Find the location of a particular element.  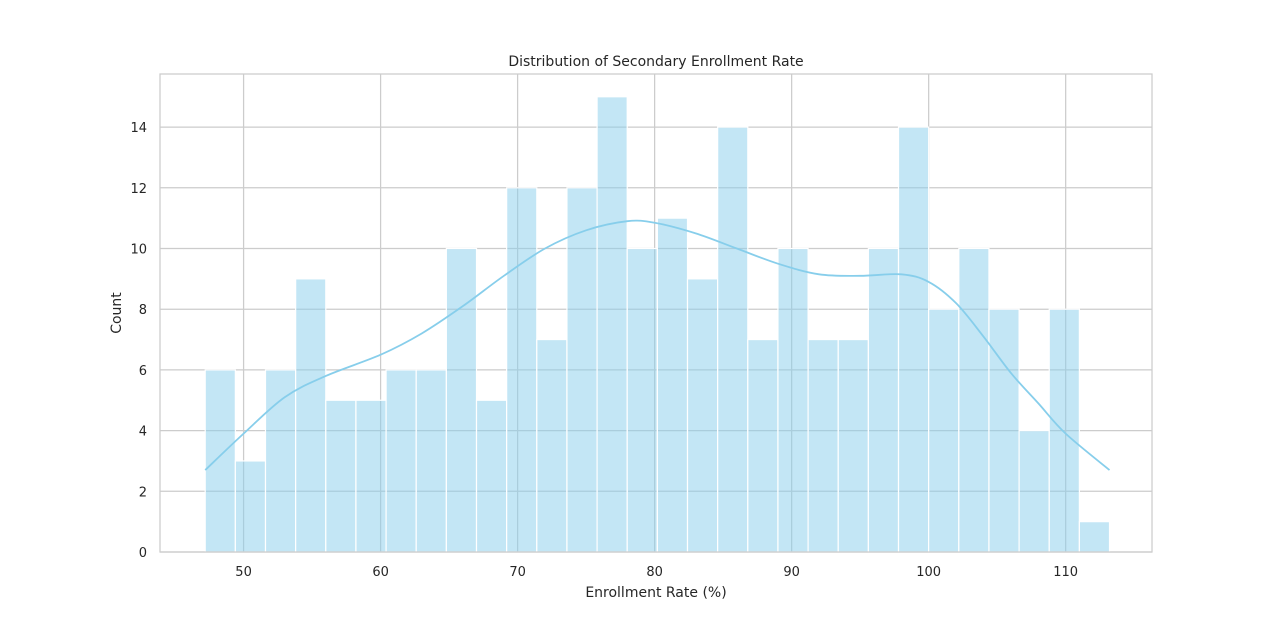

y-tick-label: 4 is located at coordinates (143, 432).